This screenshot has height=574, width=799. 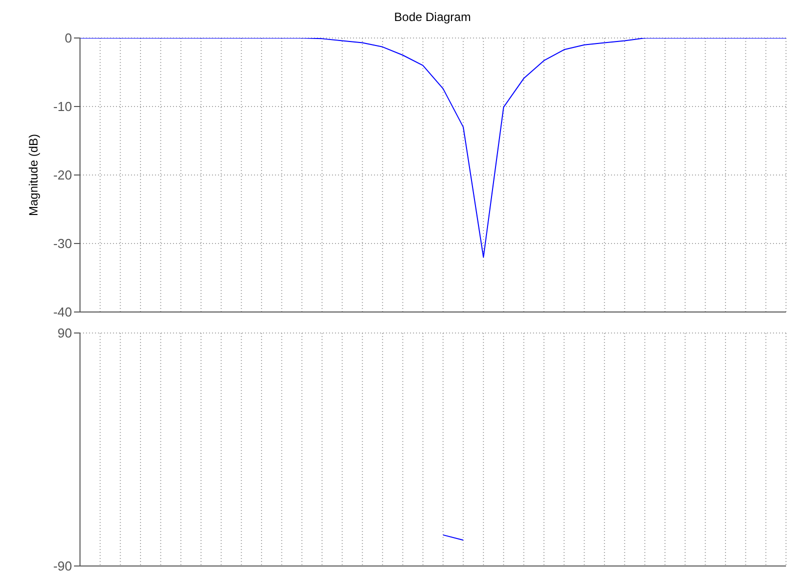 I want to click on y-axis-title: Magnitude (dB), so click(x=33, y=175).